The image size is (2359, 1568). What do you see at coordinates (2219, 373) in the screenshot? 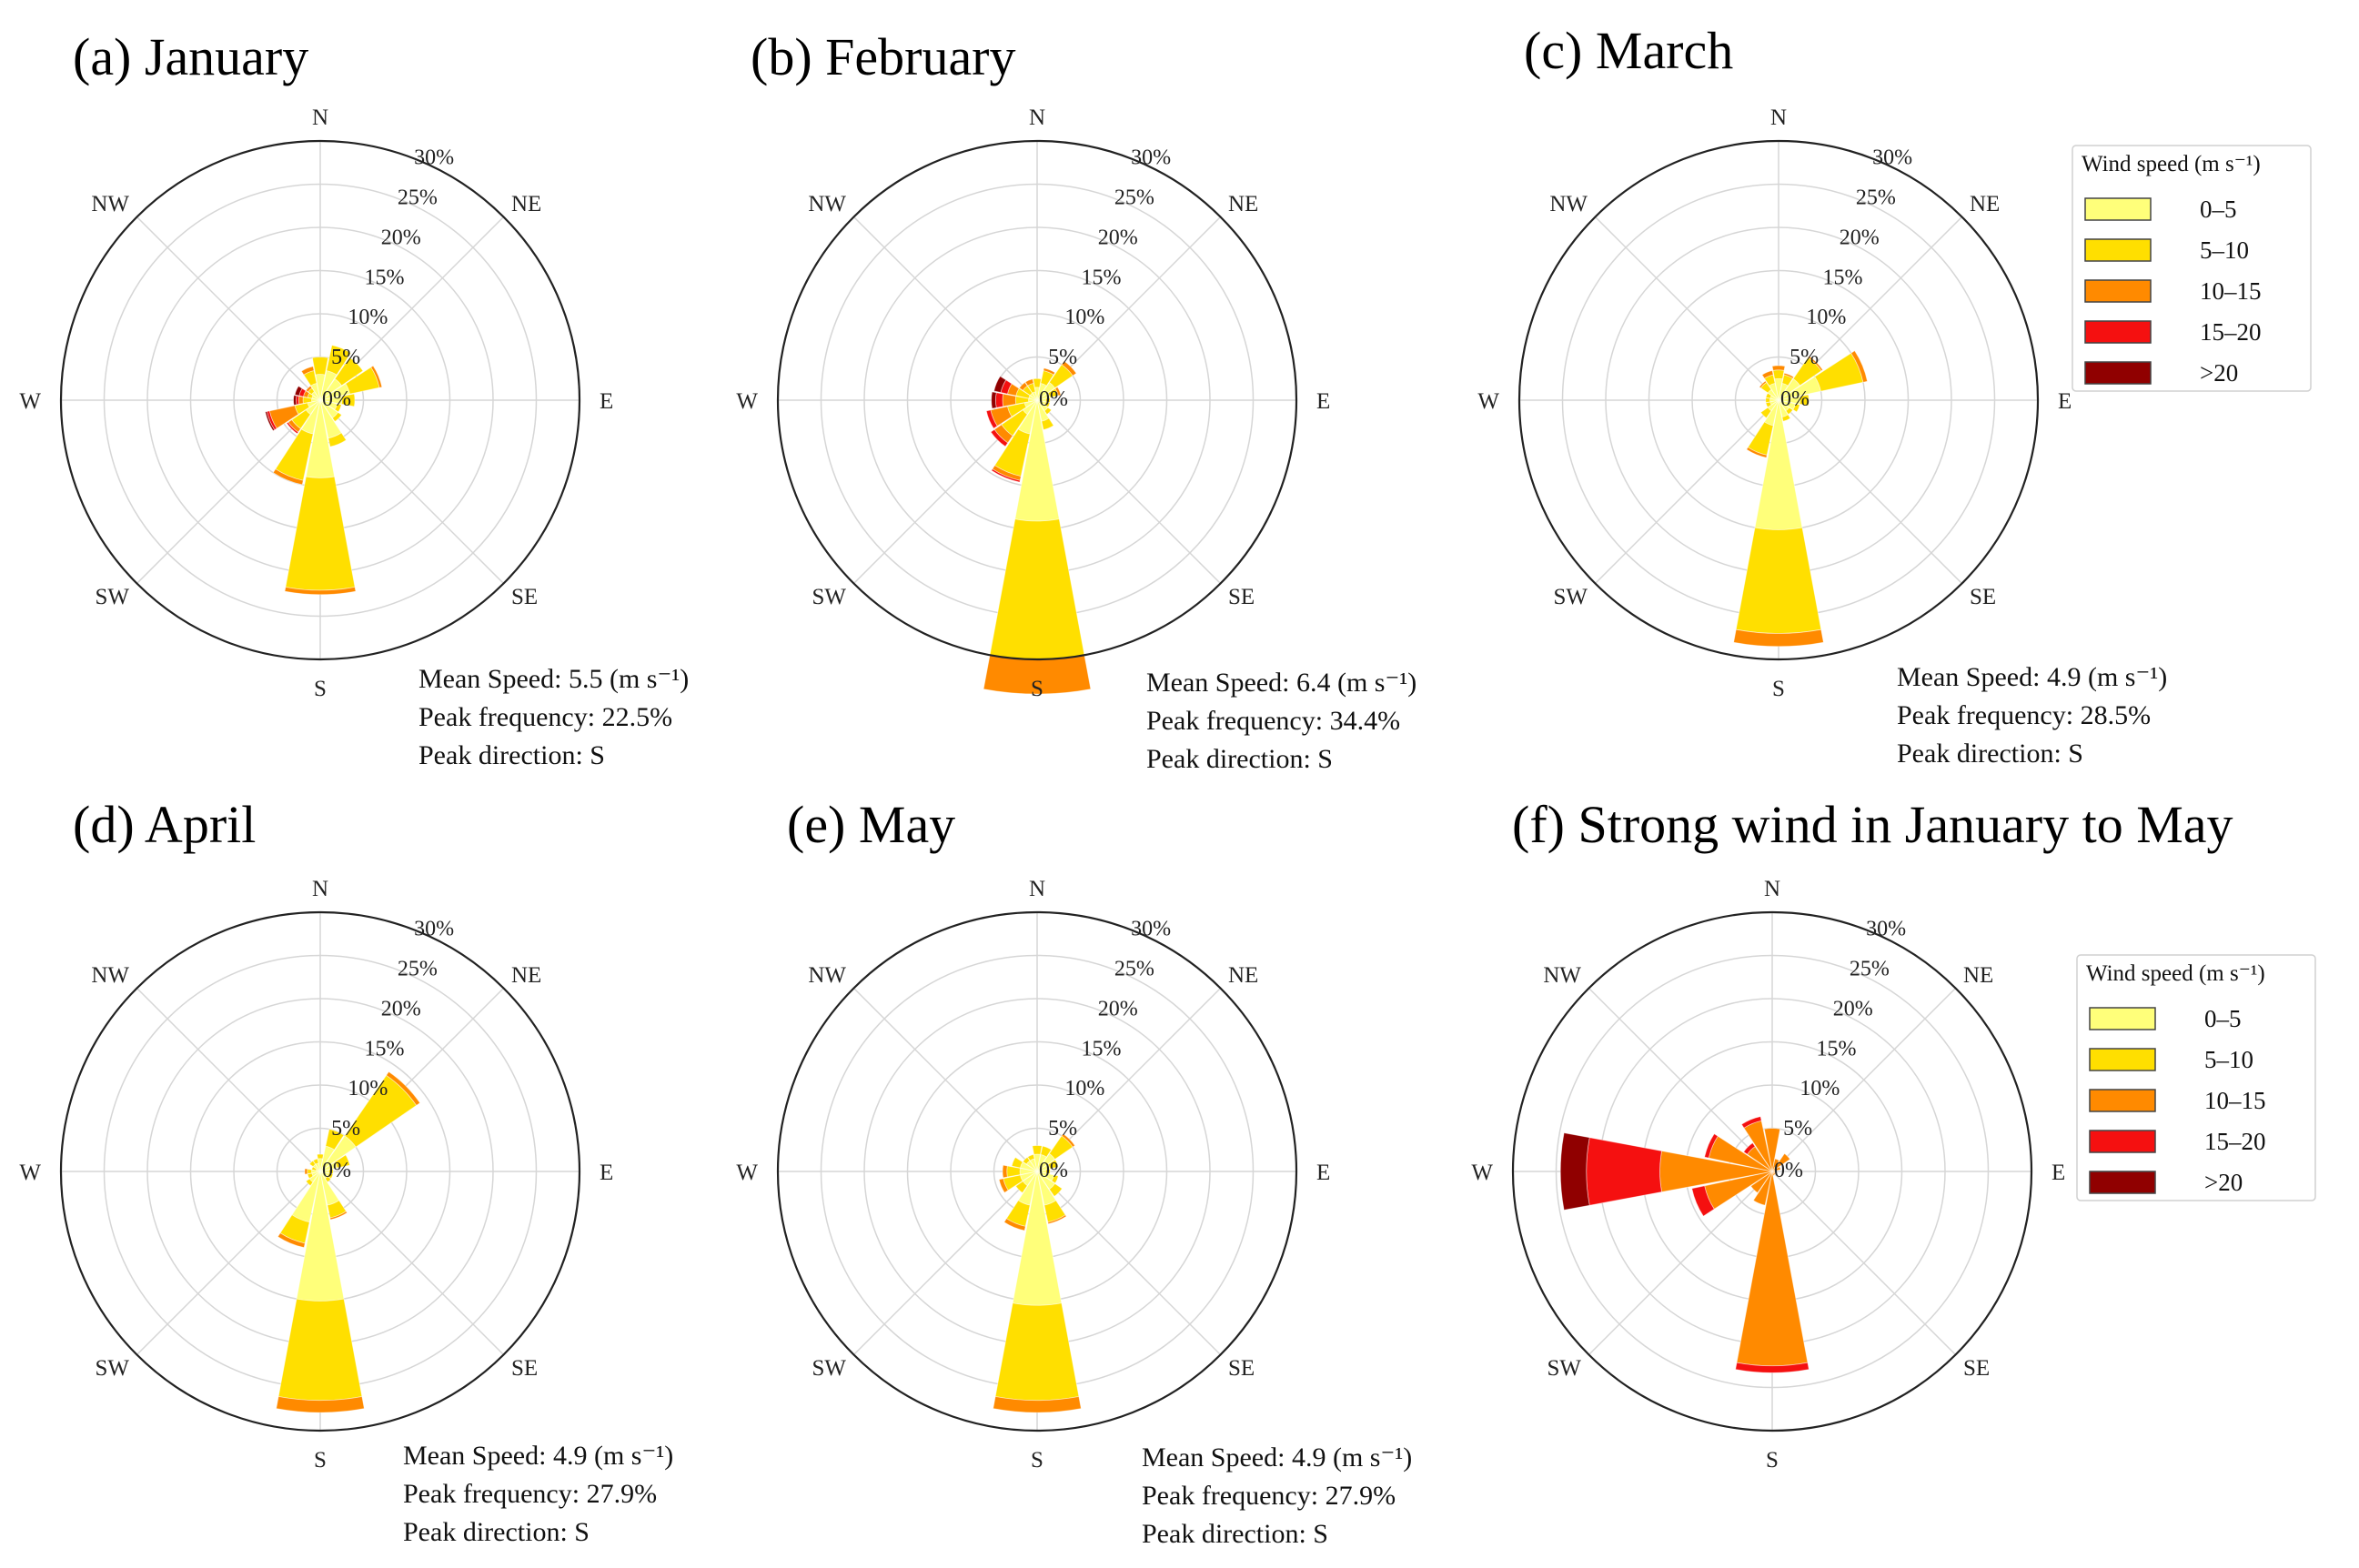
I see `legend-label: >20` at bounding box center [2219, 373].